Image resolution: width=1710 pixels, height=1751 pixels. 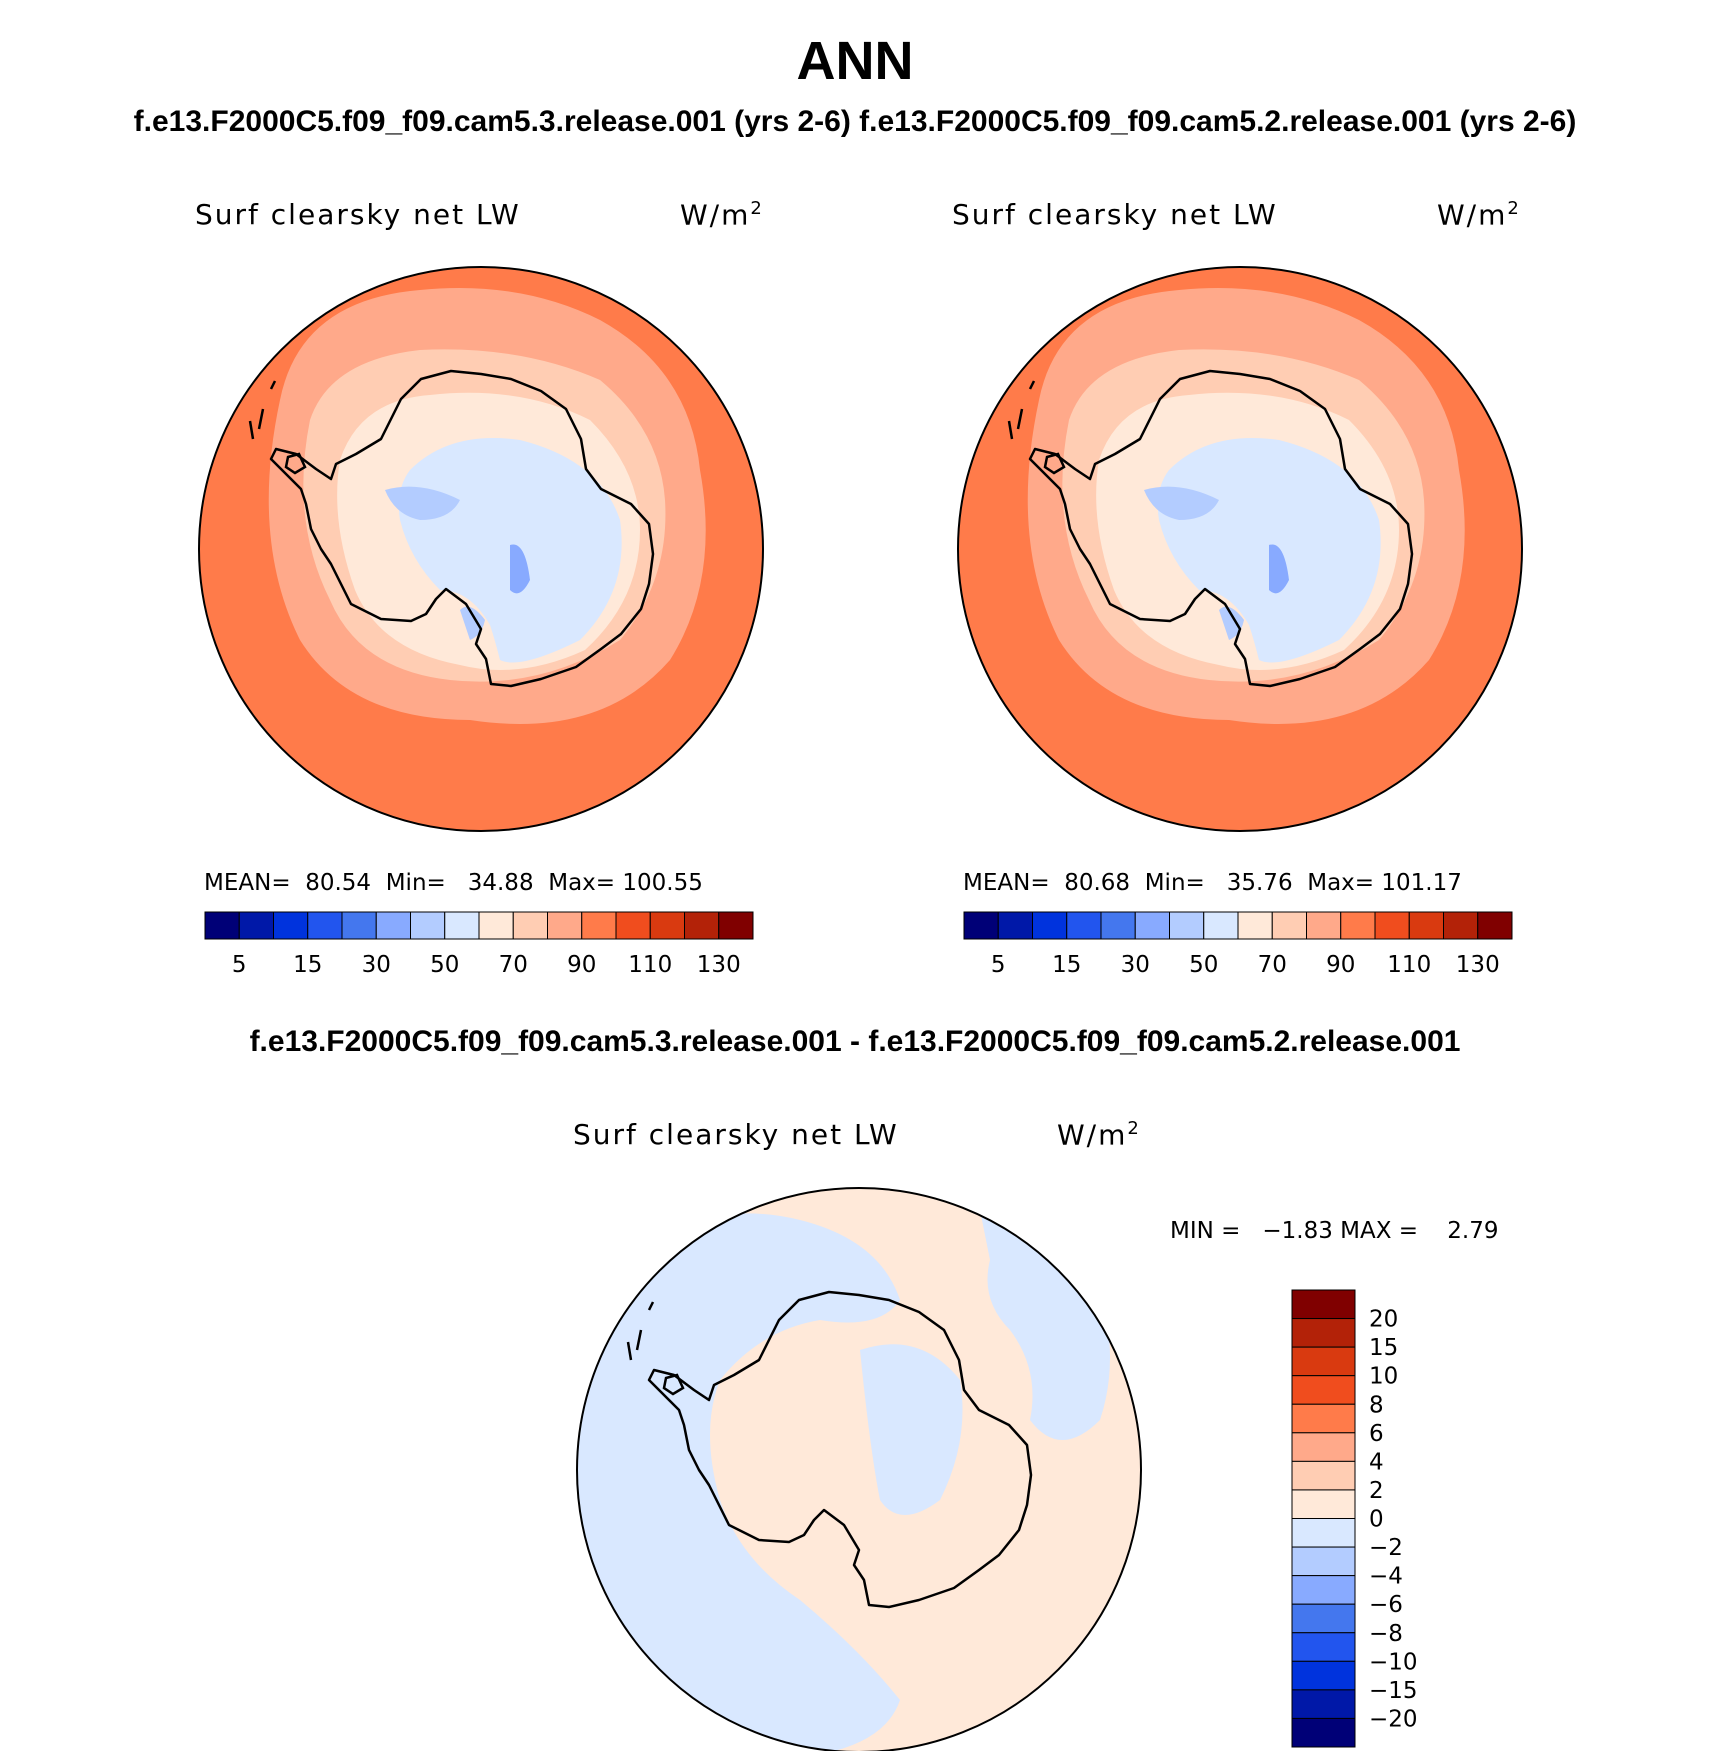 What do you see at coordinates (1383, 1377) in the screenshot?
I see `colorbar-tick-label: 10` at bounding box center [1383, 1377].